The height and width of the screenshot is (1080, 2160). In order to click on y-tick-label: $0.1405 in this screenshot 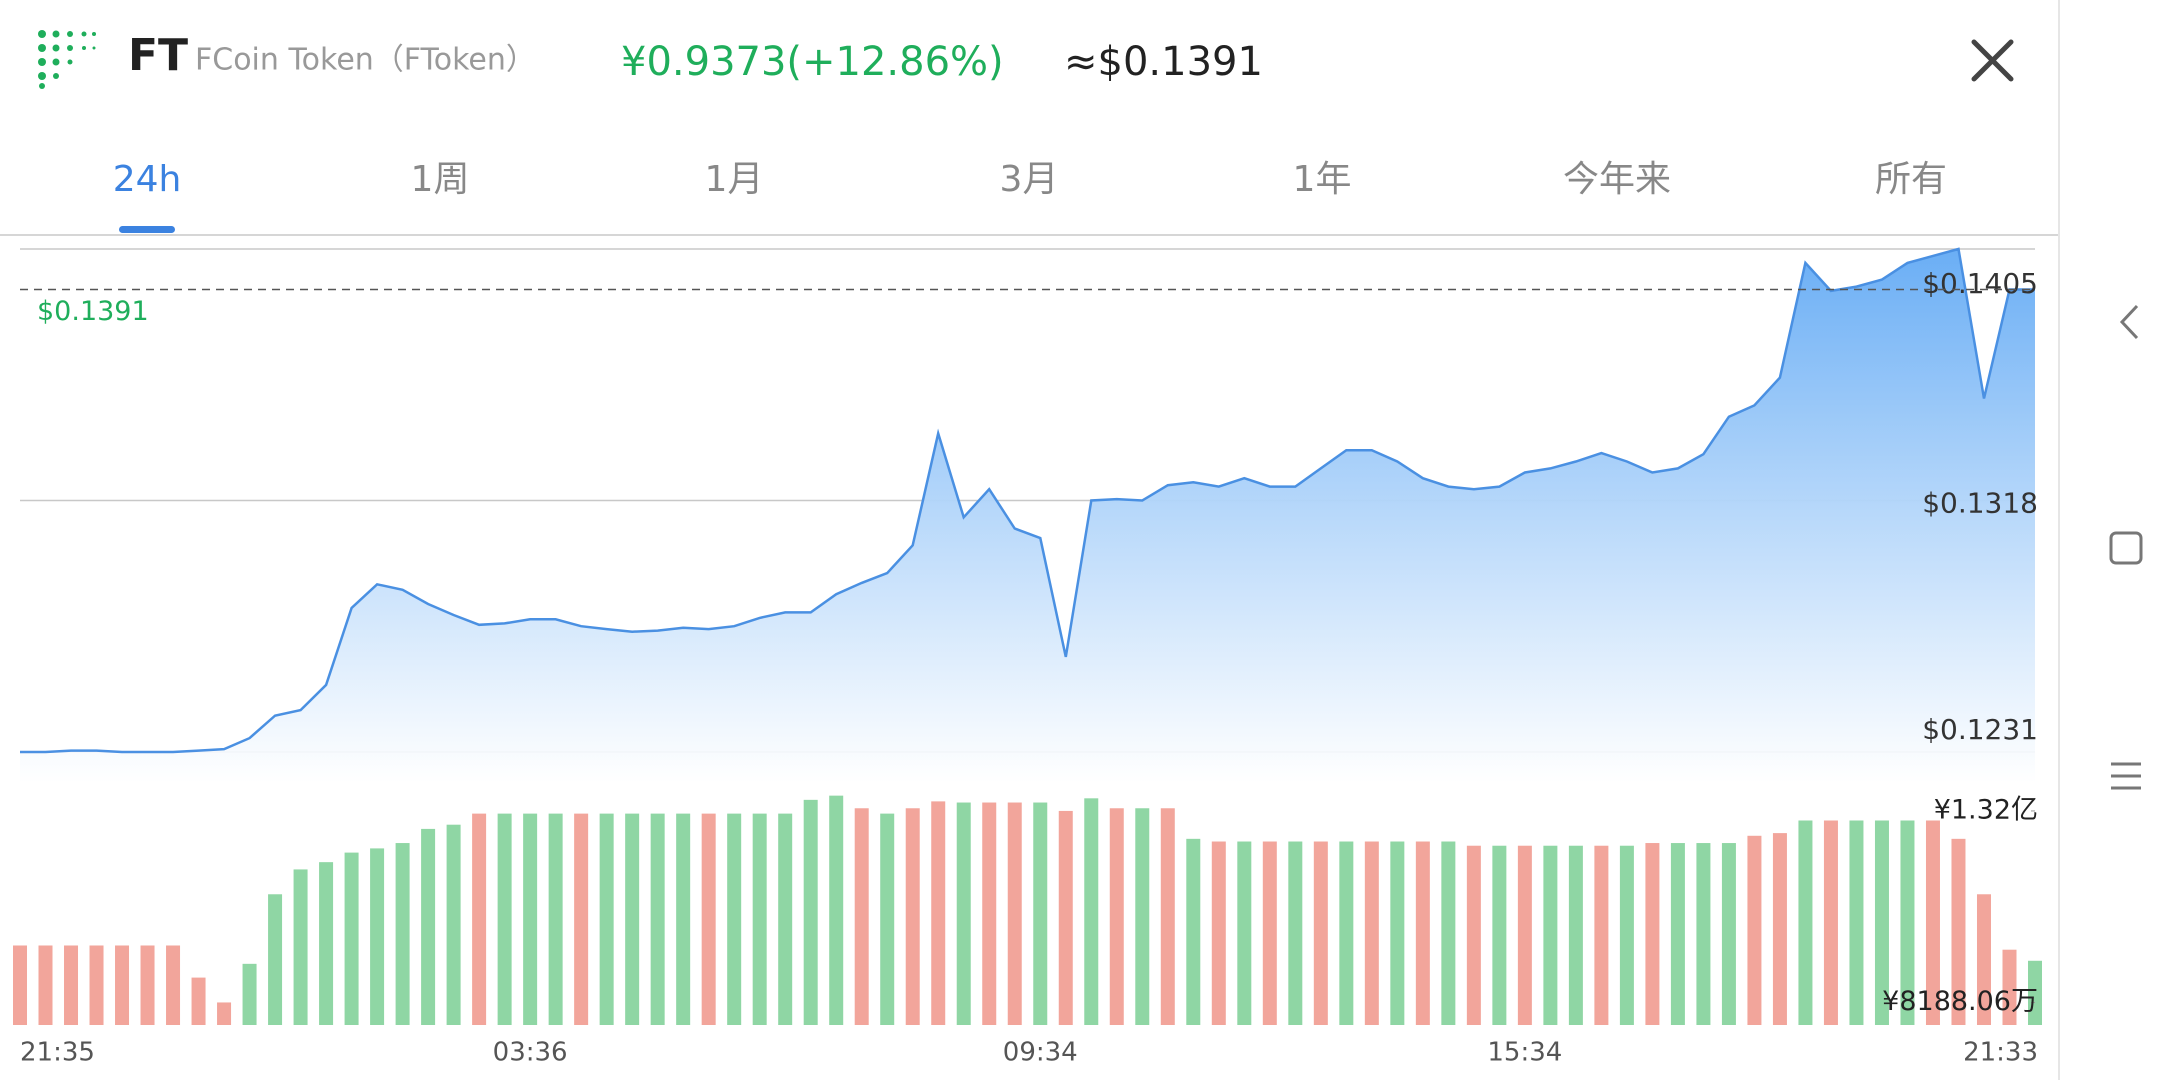, I will do `click(1980, 283)`.